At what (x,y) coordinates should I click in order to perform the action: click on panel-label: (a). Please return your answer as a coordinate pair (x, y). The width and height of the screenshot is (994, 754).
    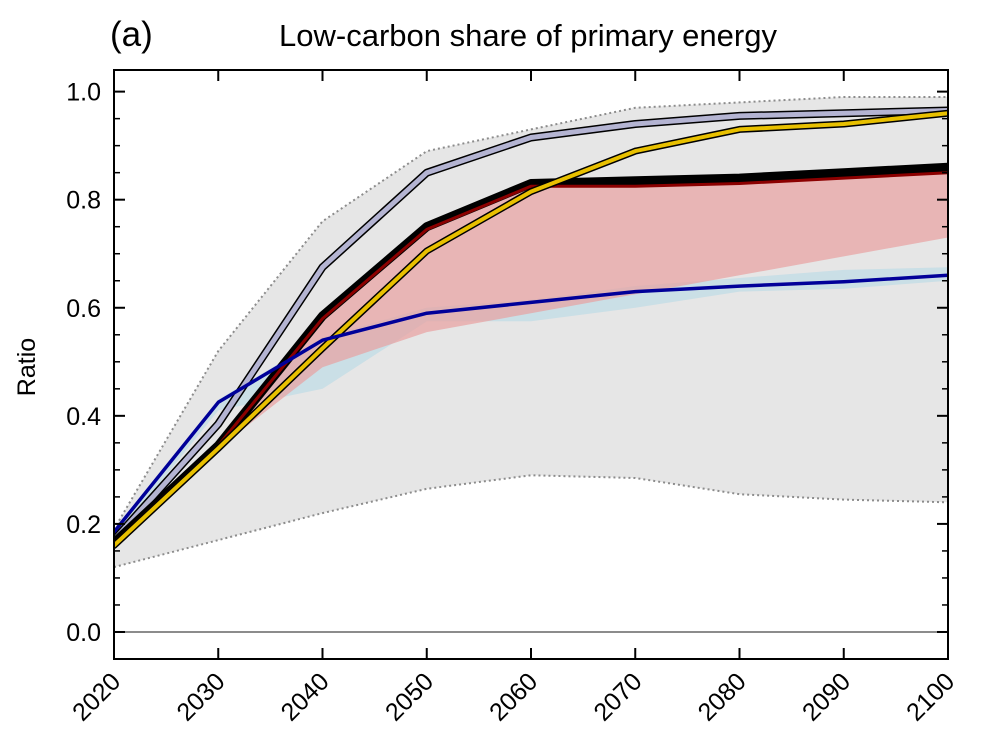
    Looking at the image, I should click on (131, 34).